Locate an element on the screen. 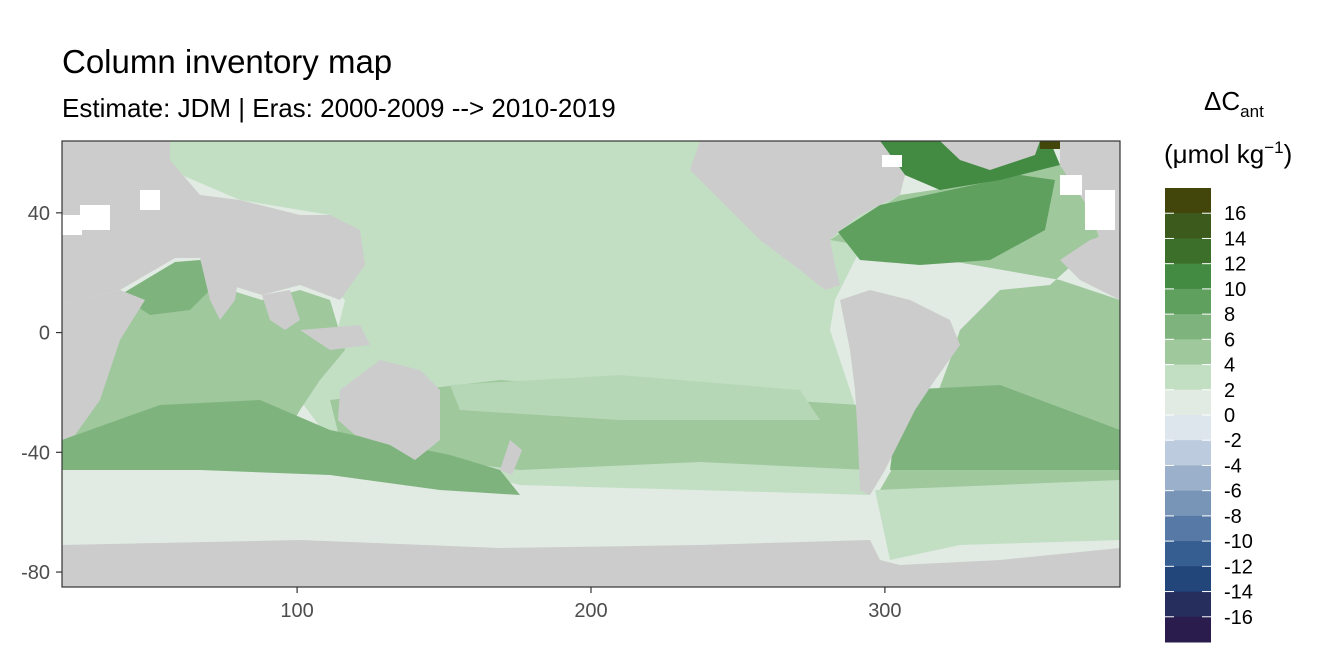 This screenshot has width=1344, height=672. no-data-caspian is located at coordinates (95, 217).